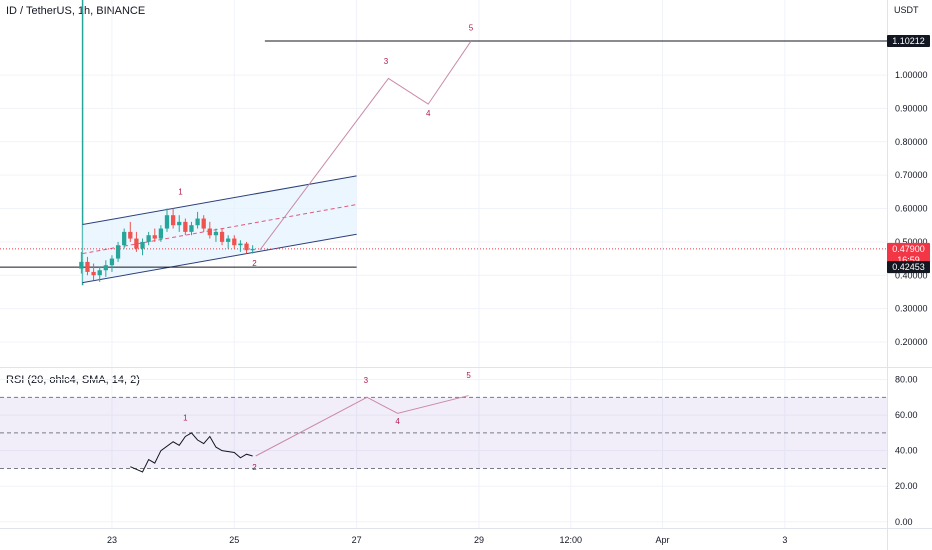 This screenshot has width=932, height=550. What do you see at coordinates (386, 61) in the screenshot?
I see `wave-label-3: 3` at bounding box center [386, 61].